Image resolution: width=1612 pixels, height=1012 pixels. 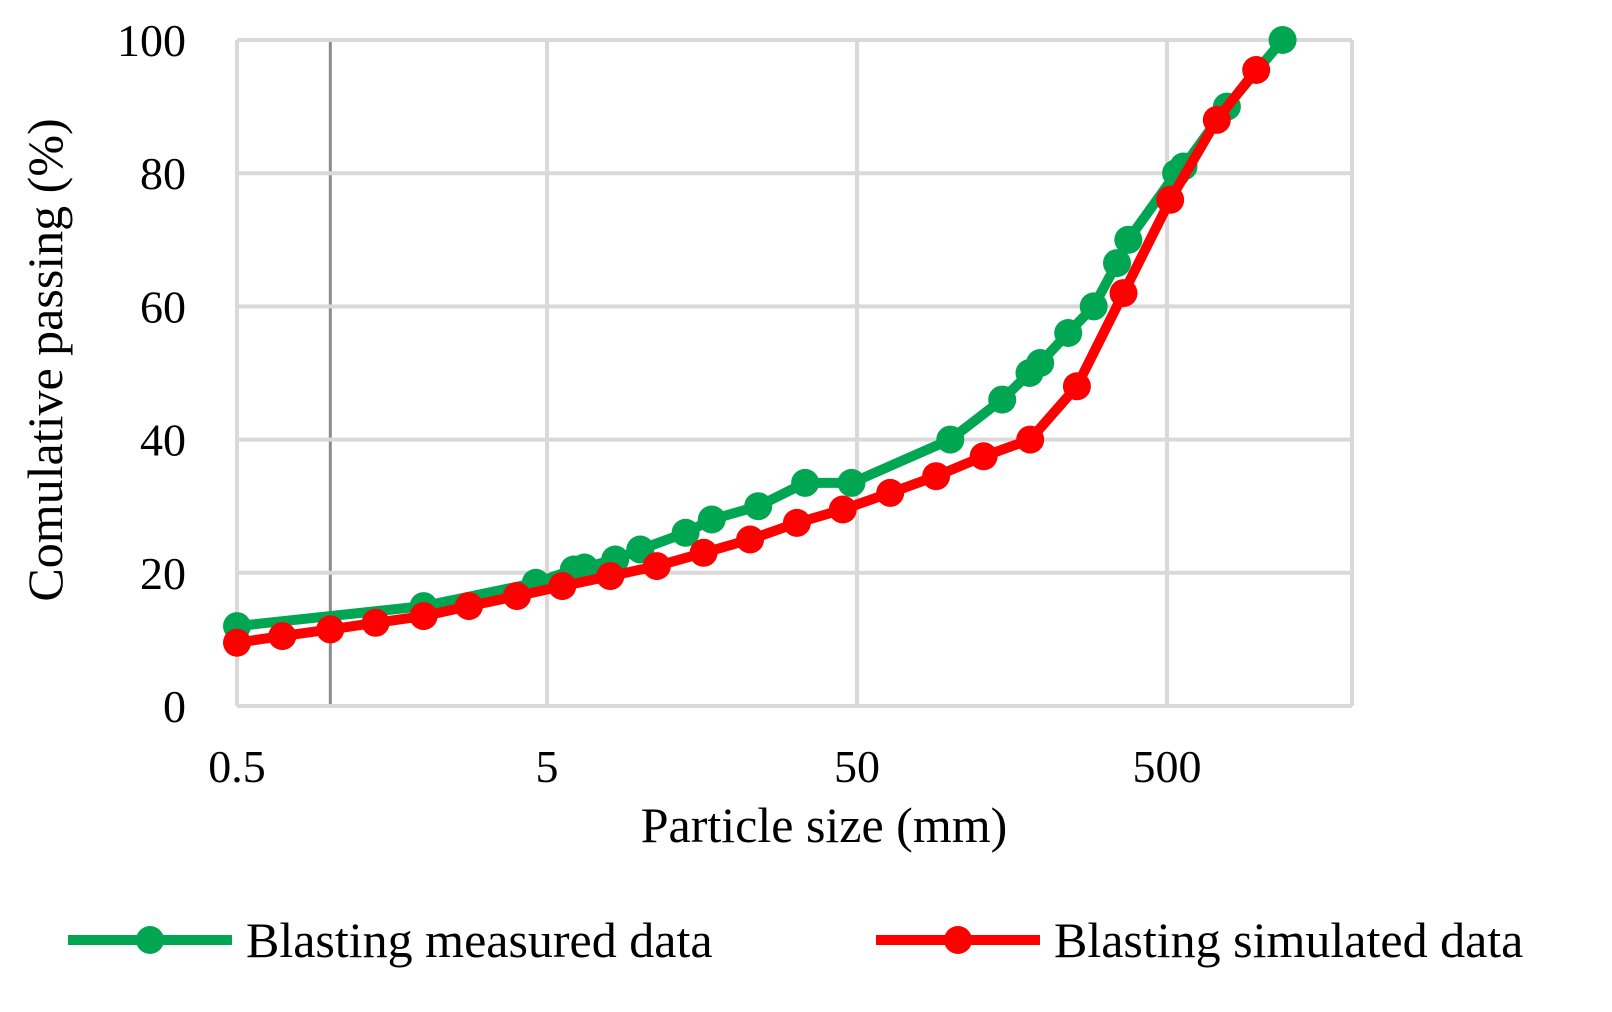 I want to click on x-tick-label: 500, so click(x=1167, y=766).